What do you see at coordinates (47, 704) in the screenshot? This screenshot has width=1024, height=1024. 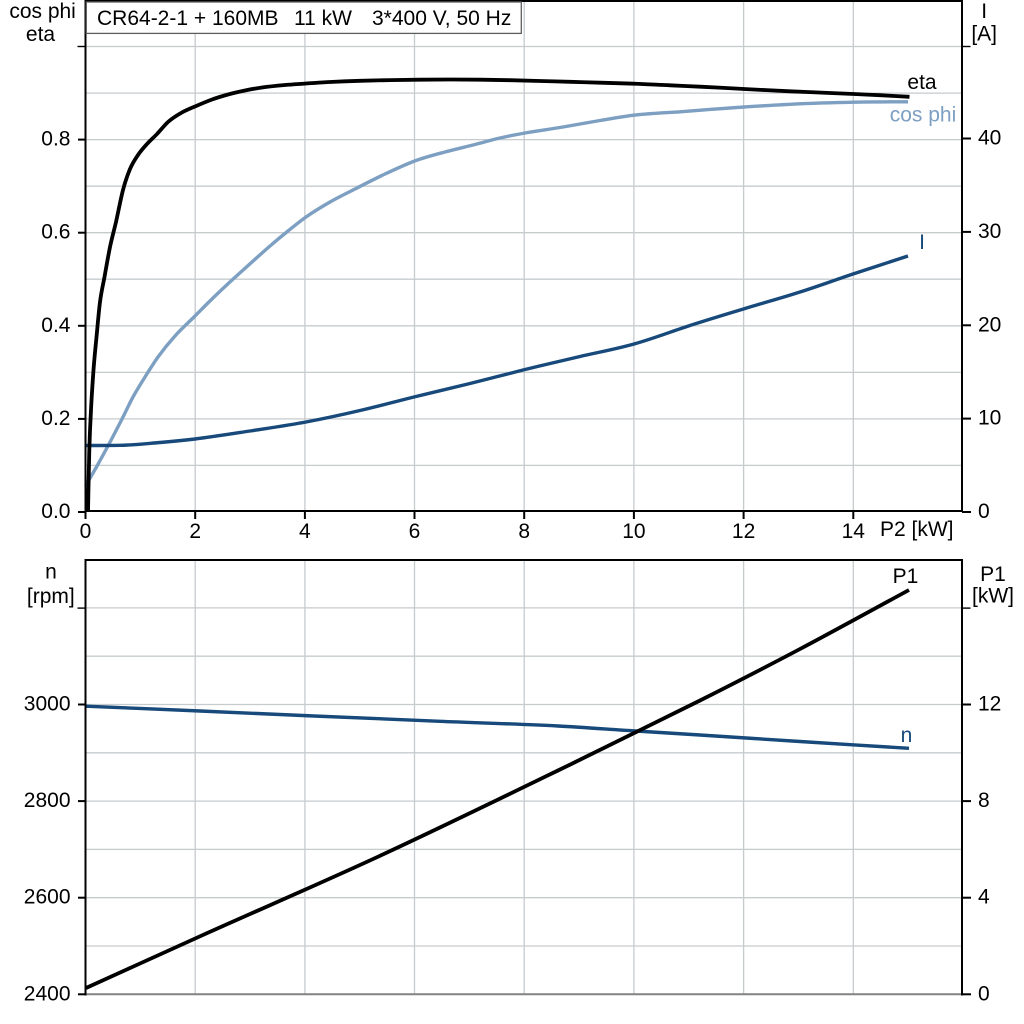 I see `svg-text: 3000` at bounding box center [47, 704].